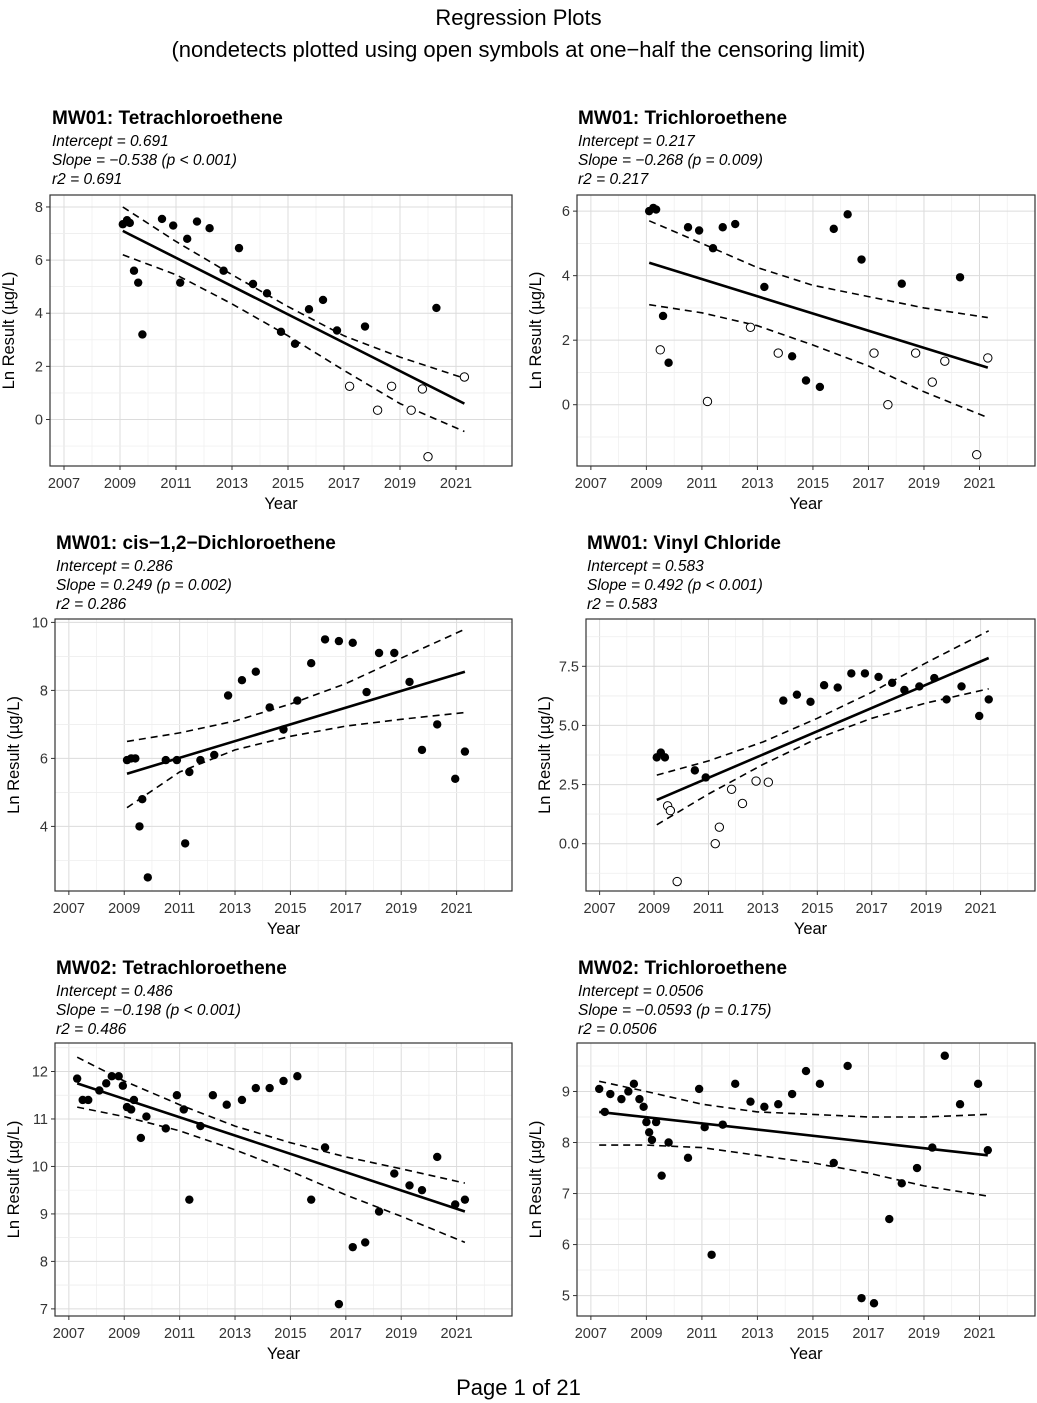  Describe the element at coordinates (44, 1215) in the screenshot. I see `y-tick-label: 9` at that location.